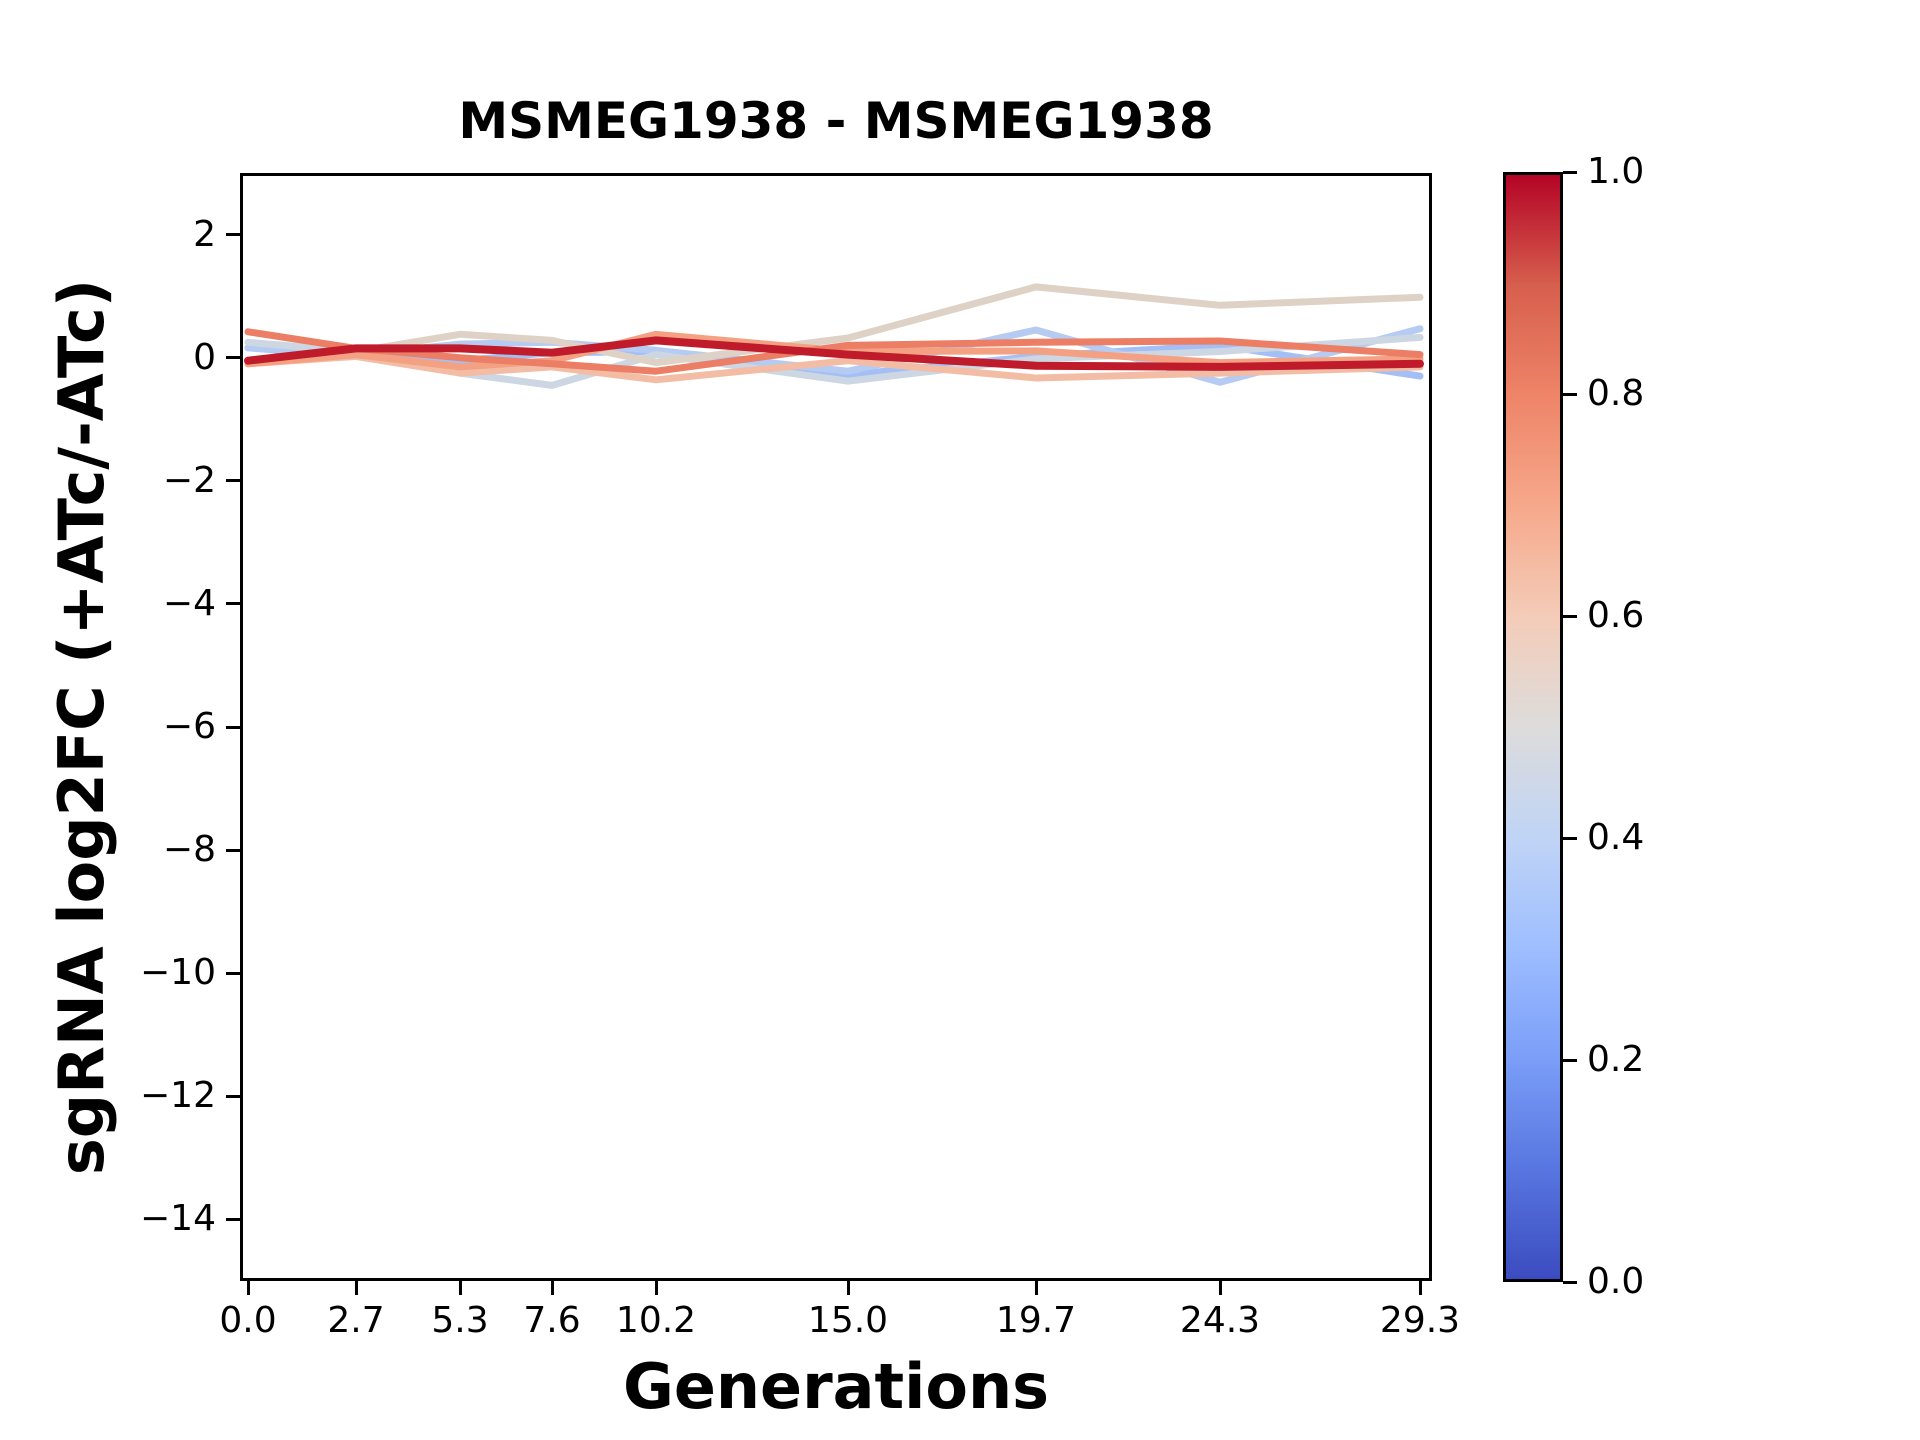 This screenshot has height=1440, width=1920. Describe the element at coordinates (178, 1096) in the screenshot. I see `y-tick-label: −12` at that location.